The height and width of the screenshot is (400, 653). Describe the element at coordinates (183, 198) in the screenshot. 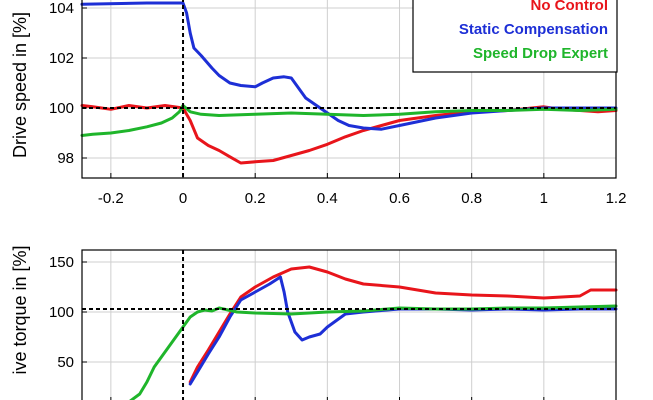

I see `x-tick-label: 0` at that location.